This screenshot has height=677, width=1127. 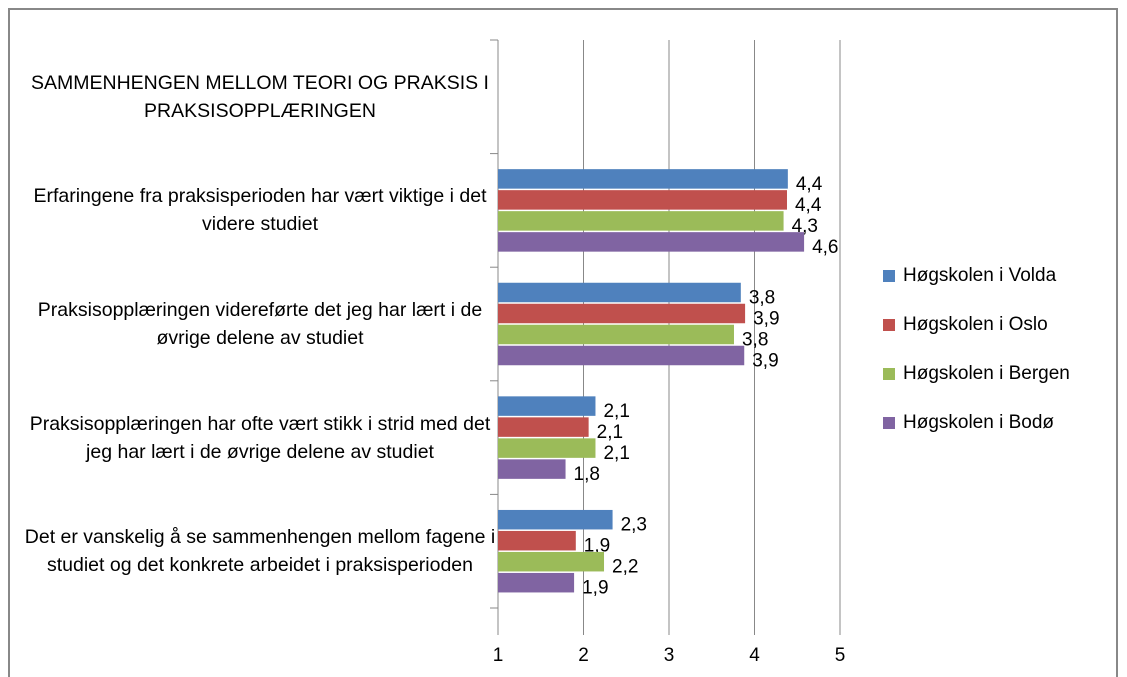 What do you see at coordinates (986, 373) in the screenshot?
I see `legend-label: Høgskolen i Bergen` at bounding box center [986, 373].